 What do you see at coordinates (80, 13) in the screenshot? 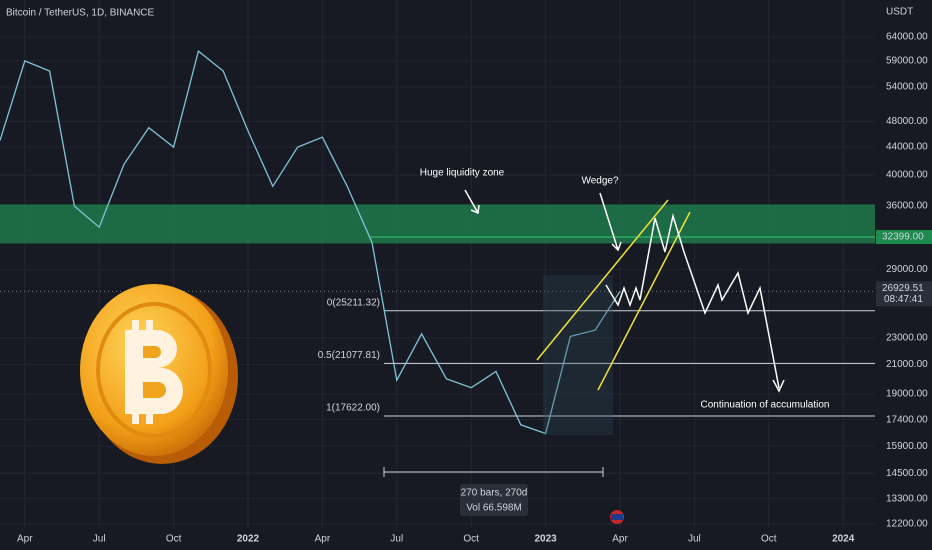
I see `chart-title: Bitcoin / TetherUS, 1D, BINANCE` at bounding box center [80, 13].